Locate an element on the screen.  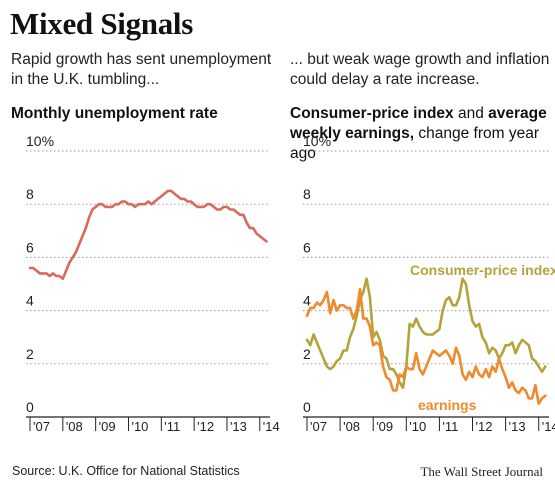
right-x-tick-label: '13 is located at coordinates (517, 426).